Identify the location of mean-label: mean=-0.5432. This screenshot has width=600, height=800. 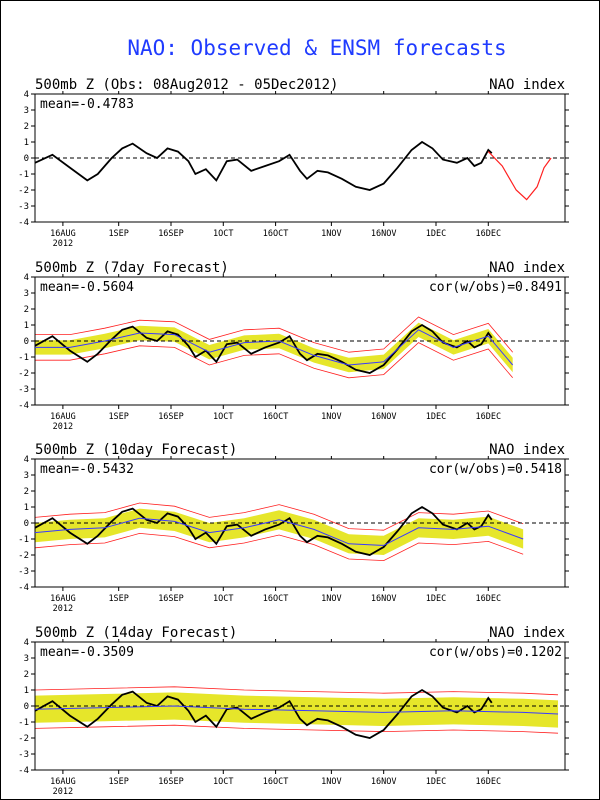
(87, 469).